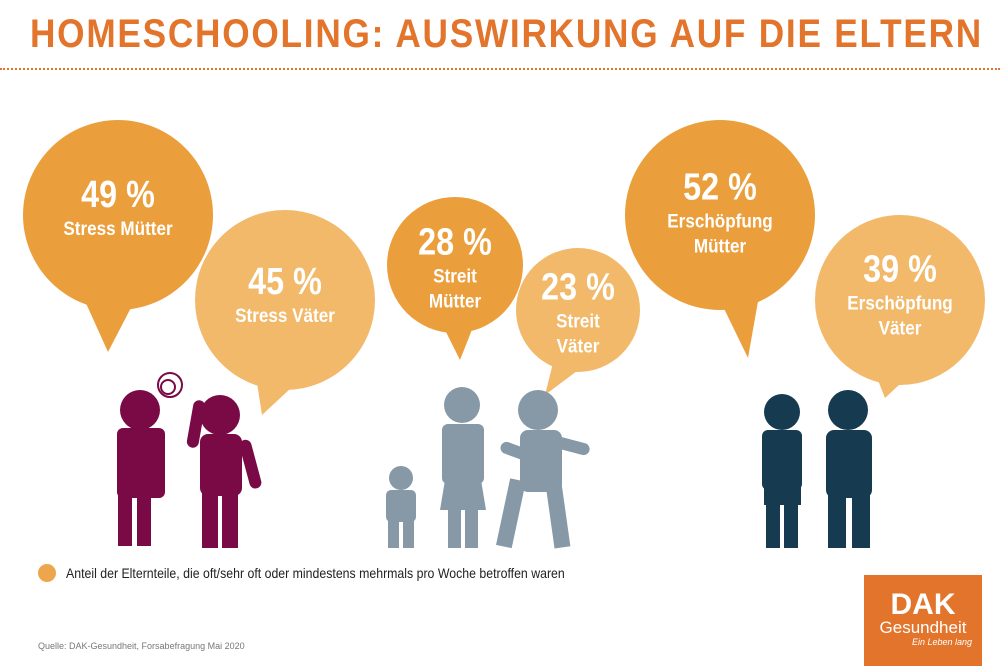  I want to click on bubble-label: Streit Väter, so click(578, 334).